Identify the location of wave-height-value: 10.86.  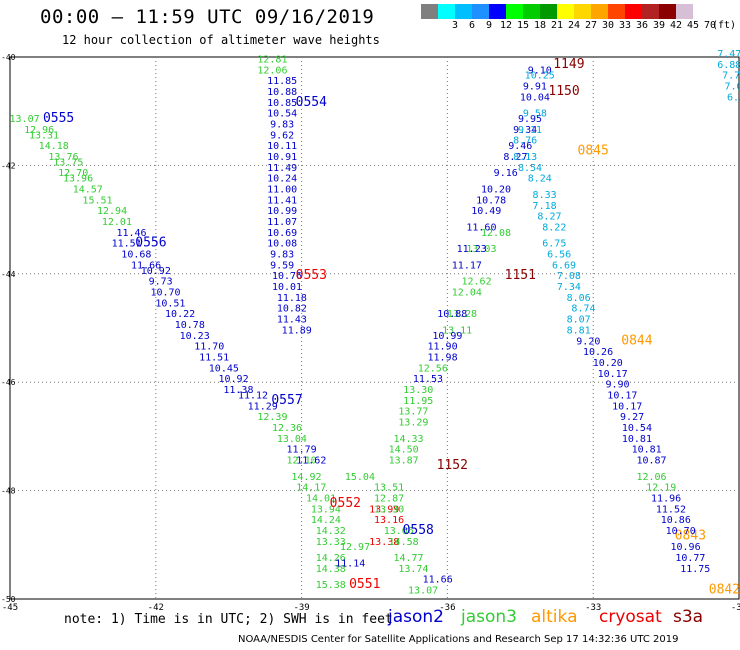
(676, 520).